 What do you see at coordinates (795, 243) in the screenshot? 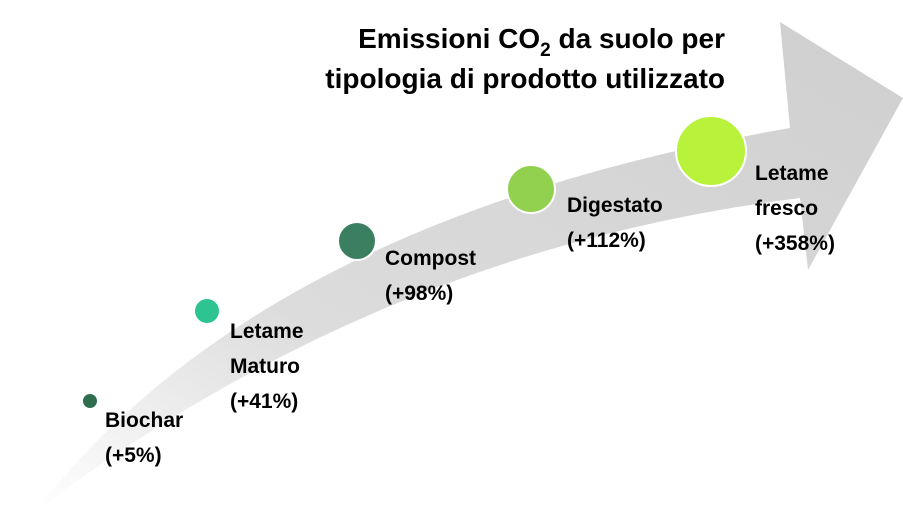
I see `item-label: (+358%)` at bounding box center [795, 243].